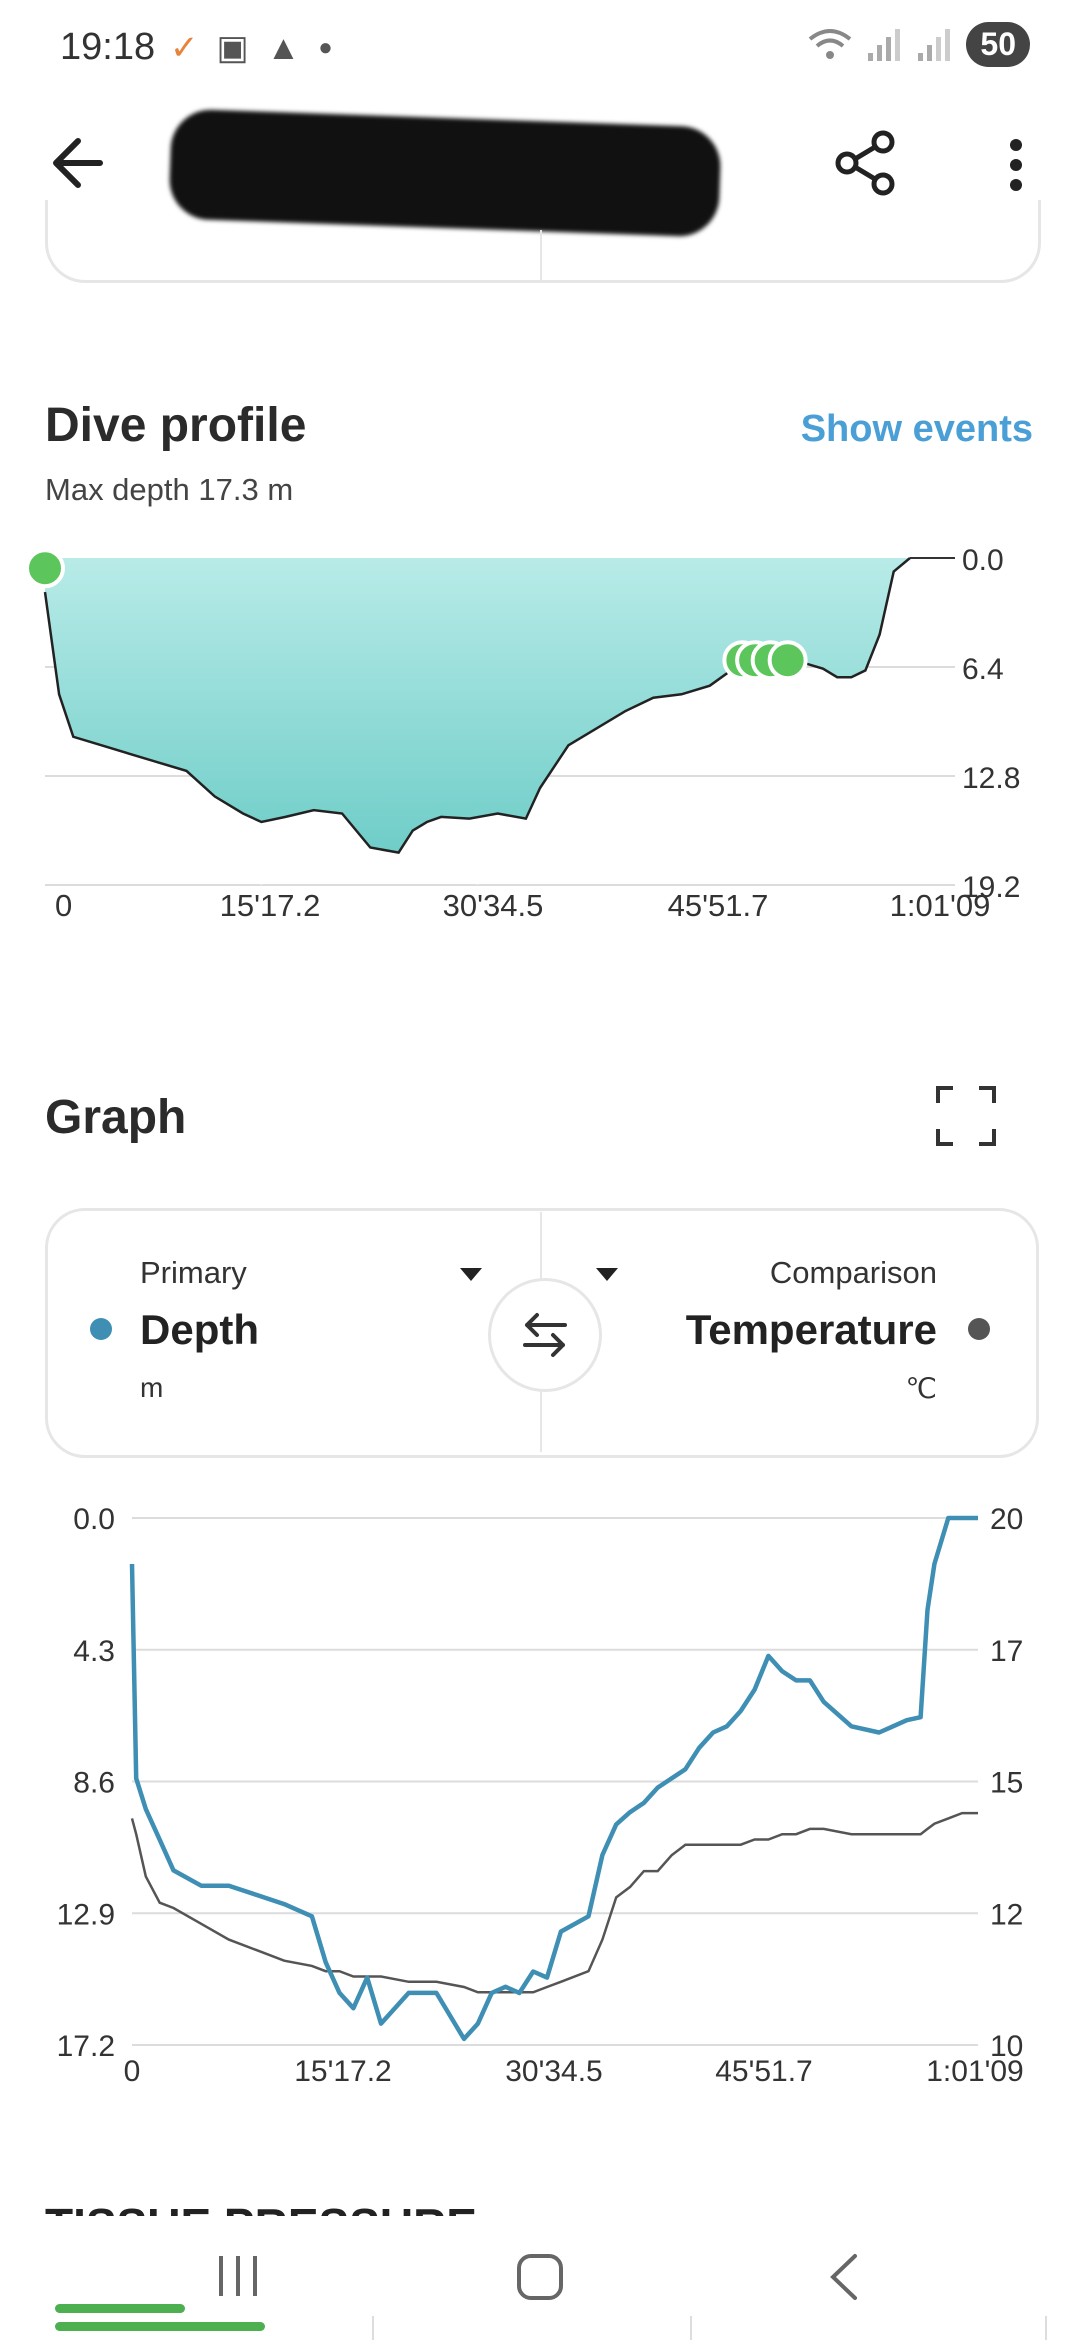 This screenshot has width=1080, height=2340. What do you see at coordinates (853, 1272) in the screenshot?
I see `comparison-caption: Comparison` at bounding box center [853, 1272].